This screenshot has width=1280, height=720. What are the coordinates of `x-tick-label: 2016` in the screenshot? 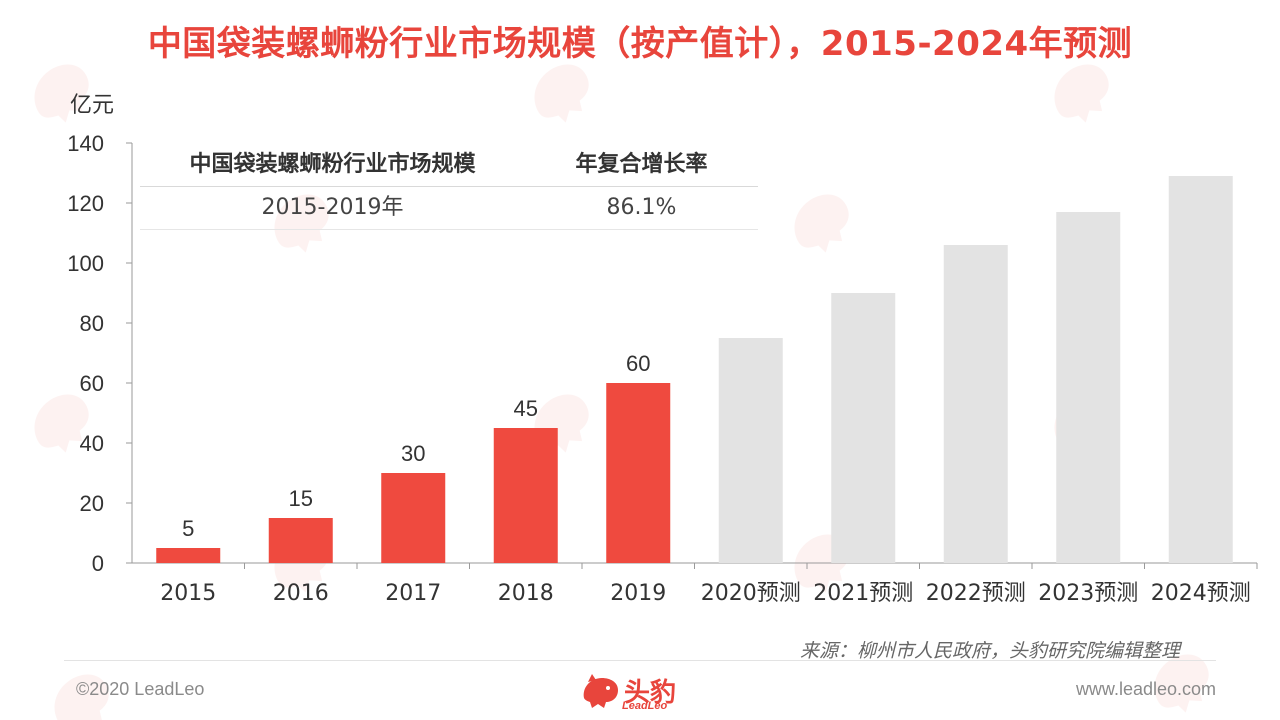 It's located at (301, 593).